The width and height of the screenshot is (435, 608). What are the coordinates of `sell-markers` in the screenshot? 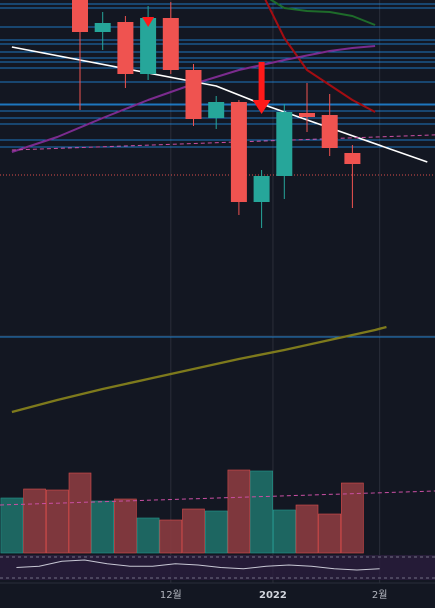 It's located at (206, 65).